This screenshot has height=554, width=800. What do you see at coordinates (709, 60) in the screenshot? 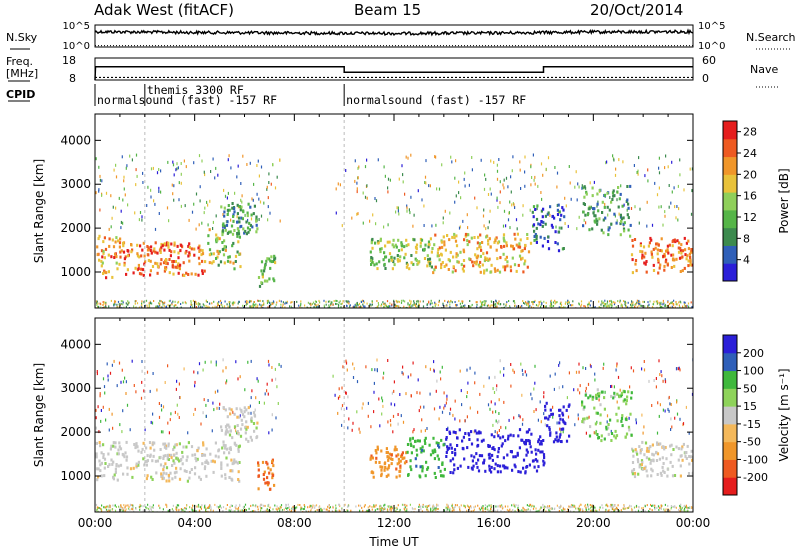
I see `nave-tick-top: 60` at bounding box center [709, 60].